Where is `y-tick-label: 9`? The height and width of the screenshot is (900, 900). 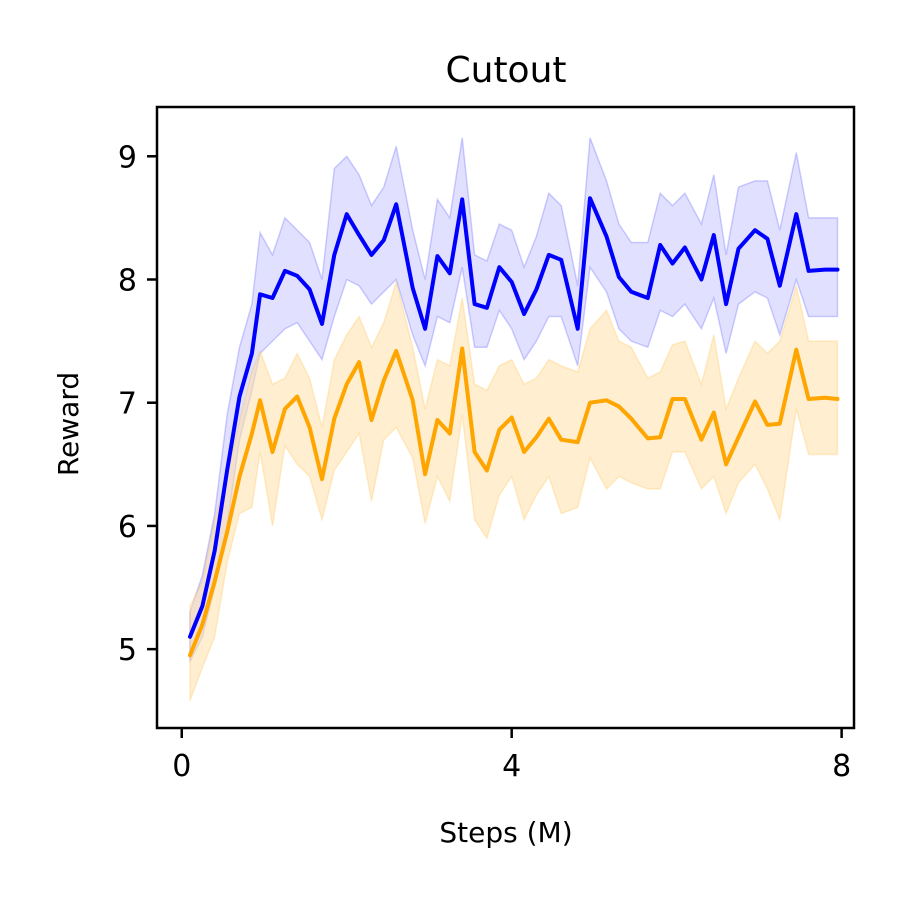
y-tick-label: 9 is located at coordinates (127, 157).